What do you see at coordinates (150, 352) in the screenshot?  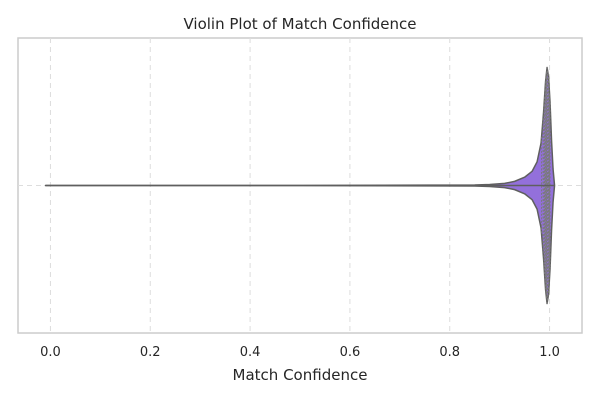 I see `x-tick-label: 0.2` at bounding box center [150, 352].